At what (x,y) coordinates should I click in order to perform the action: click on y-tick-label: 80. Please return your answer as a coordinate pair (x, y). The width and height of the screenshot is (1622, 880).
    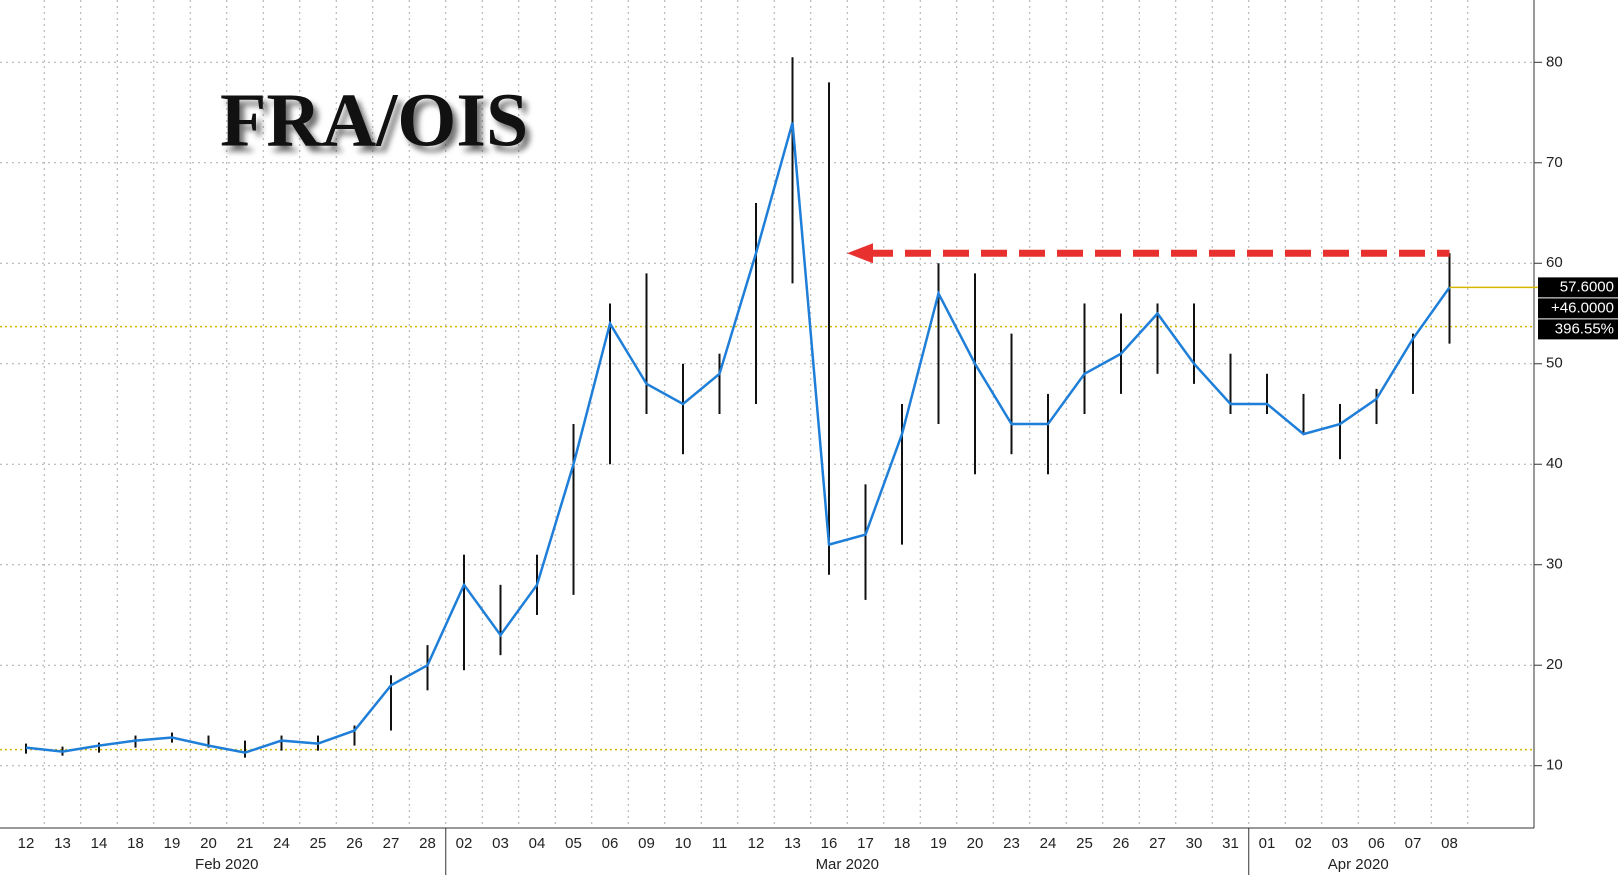
    Looking at the image, I should click on (1554, 61).